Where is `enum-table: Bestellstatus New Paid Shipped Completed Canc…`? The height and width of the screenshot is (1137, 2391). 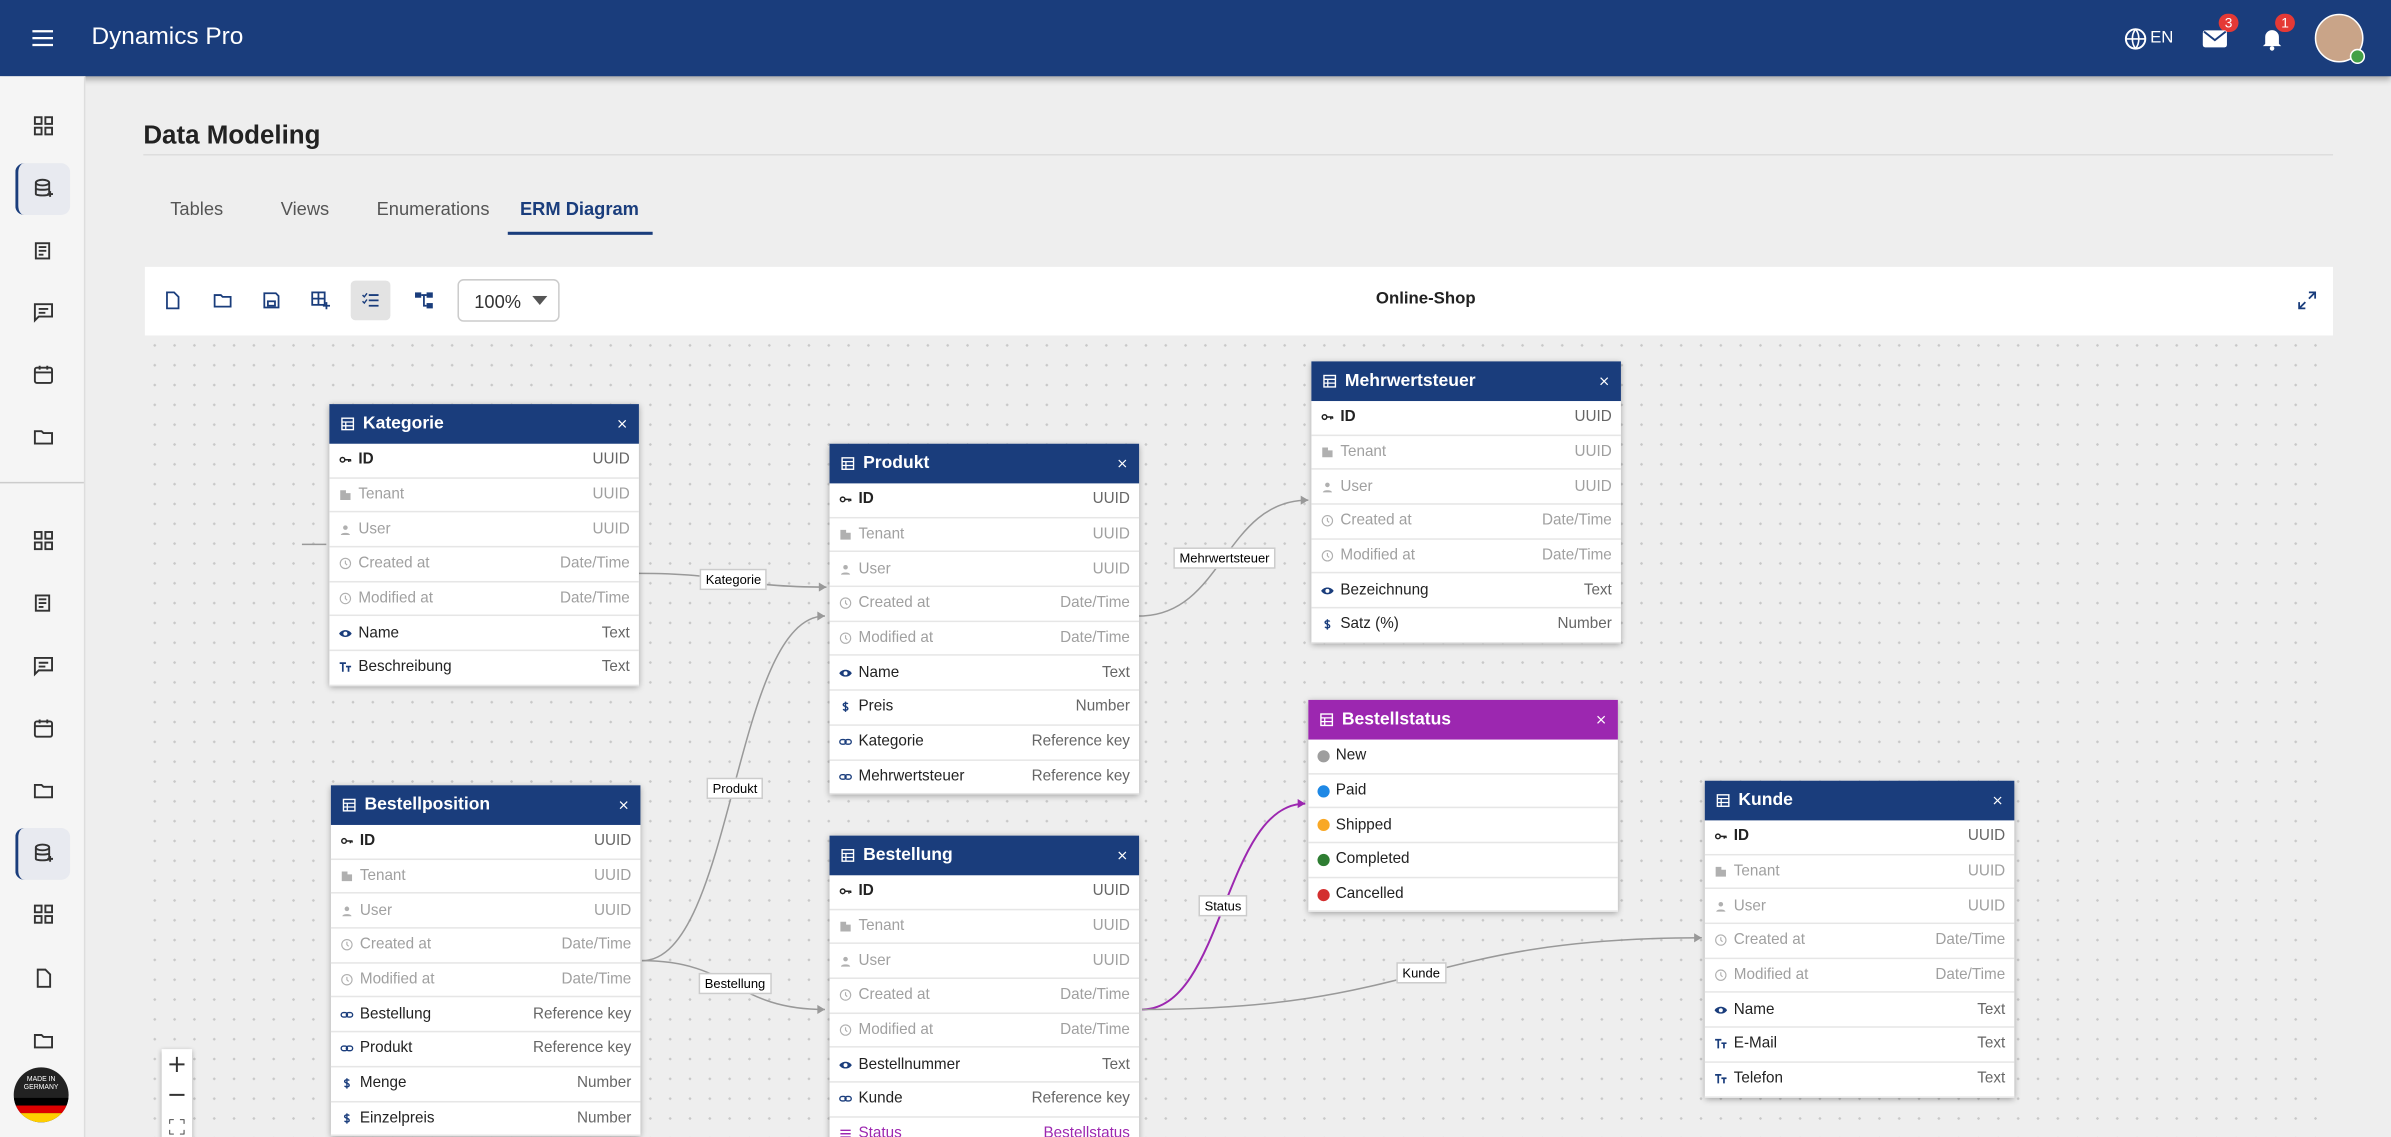
enum-table: Bestellstatus New Paid Shipped Completed Canc… is located at coordinates (1463, 806).